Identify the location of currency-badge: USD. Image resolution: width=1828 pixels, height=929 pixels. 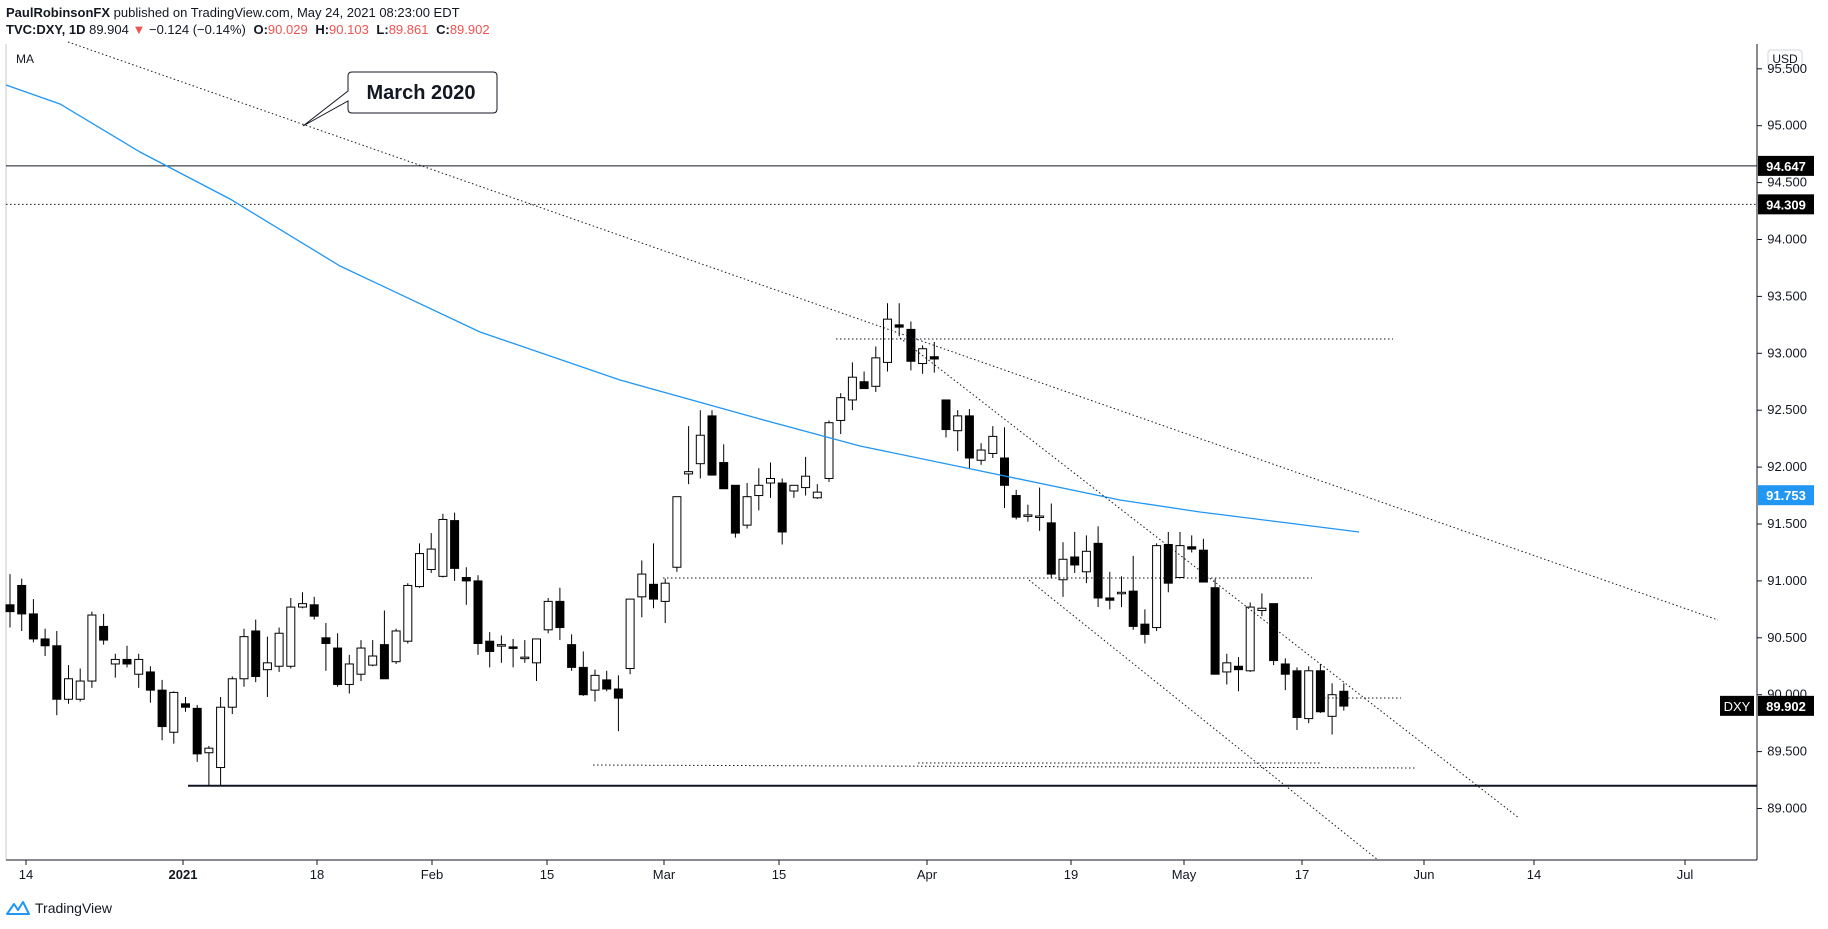
(1785, 59).